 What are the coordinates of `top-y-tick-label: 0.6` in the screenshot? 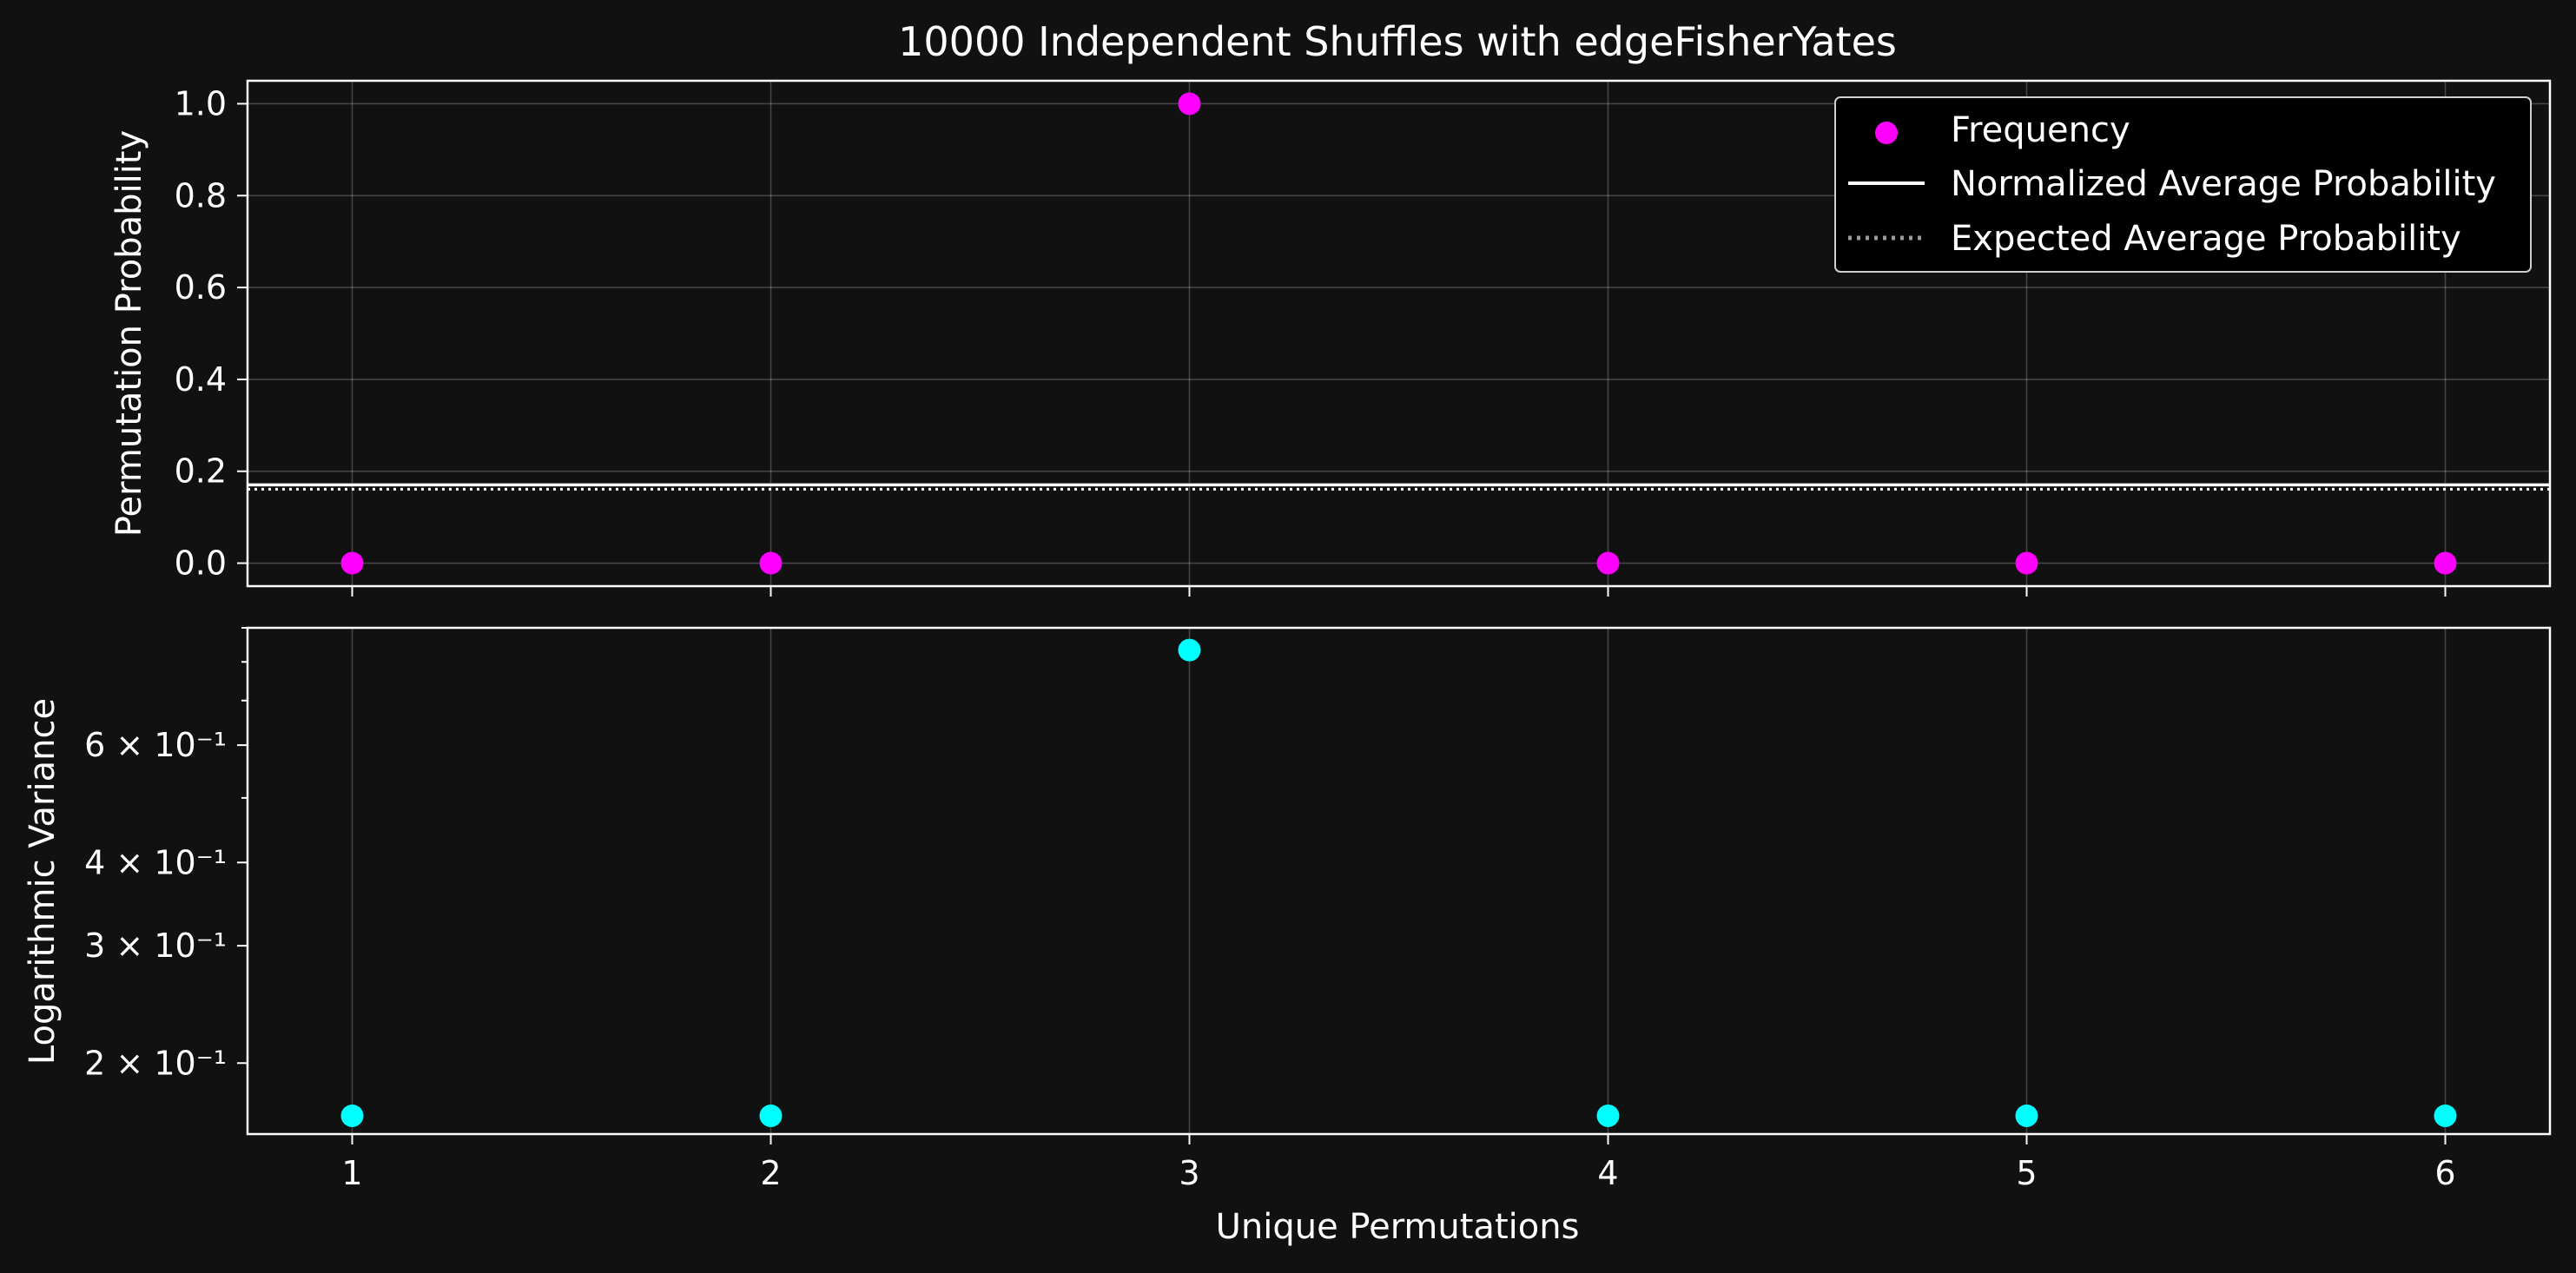 It's located at (201, 287).